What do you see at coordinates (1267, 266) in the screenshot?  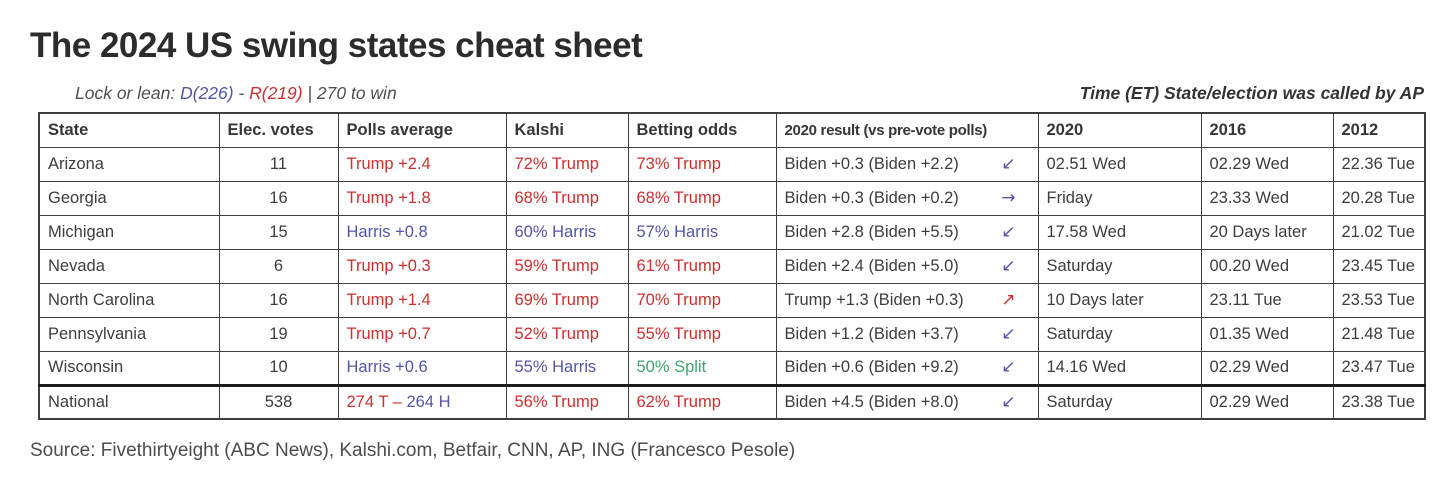 I see `call-time-2016: 00.20 Wed` at bounding box center [1267, 266].